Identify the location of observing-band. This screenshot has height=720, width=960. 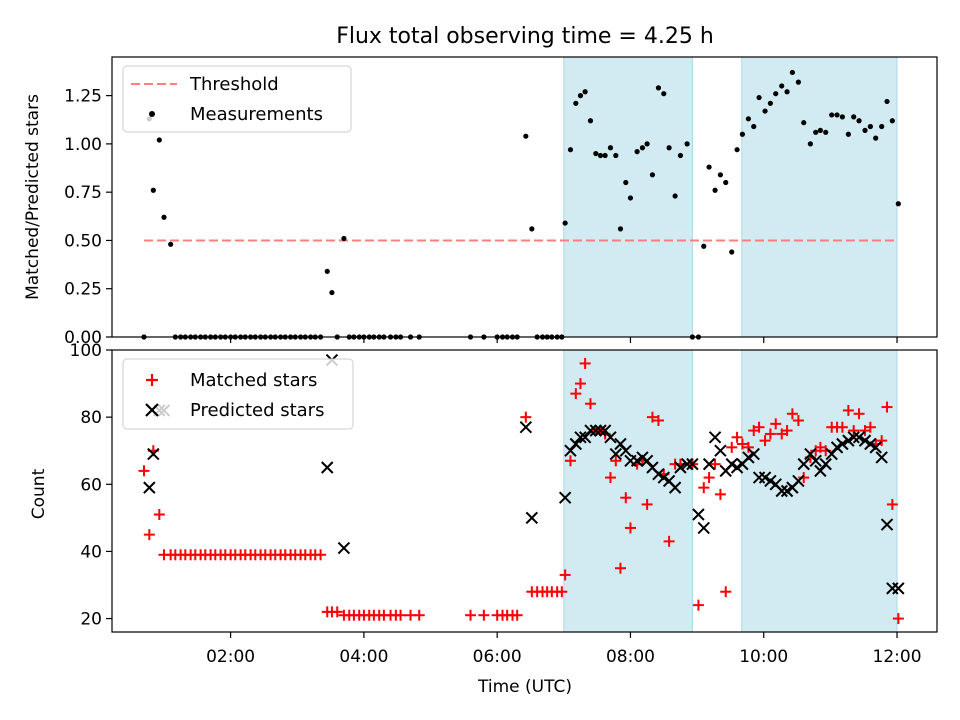
(819, 197).